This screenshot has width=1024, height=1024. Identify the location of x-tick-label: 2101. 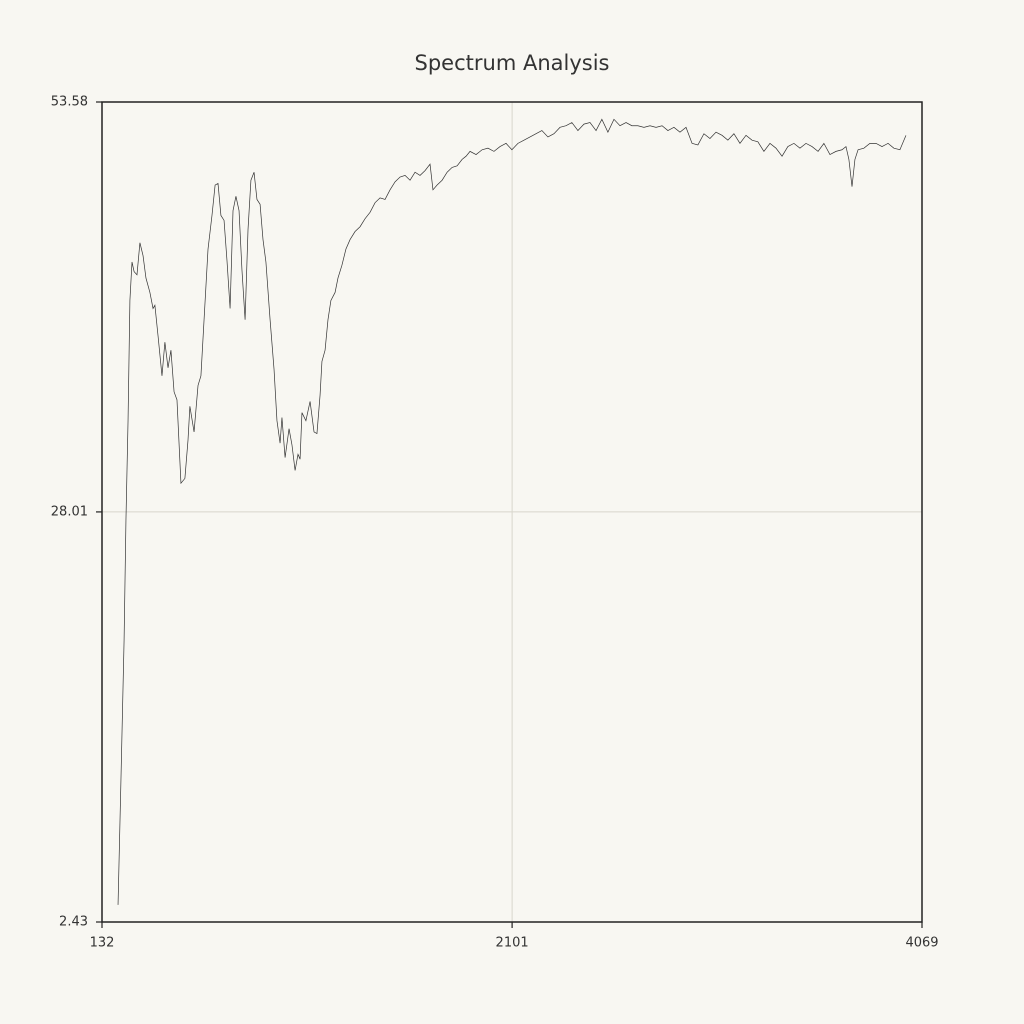
(512, 943).